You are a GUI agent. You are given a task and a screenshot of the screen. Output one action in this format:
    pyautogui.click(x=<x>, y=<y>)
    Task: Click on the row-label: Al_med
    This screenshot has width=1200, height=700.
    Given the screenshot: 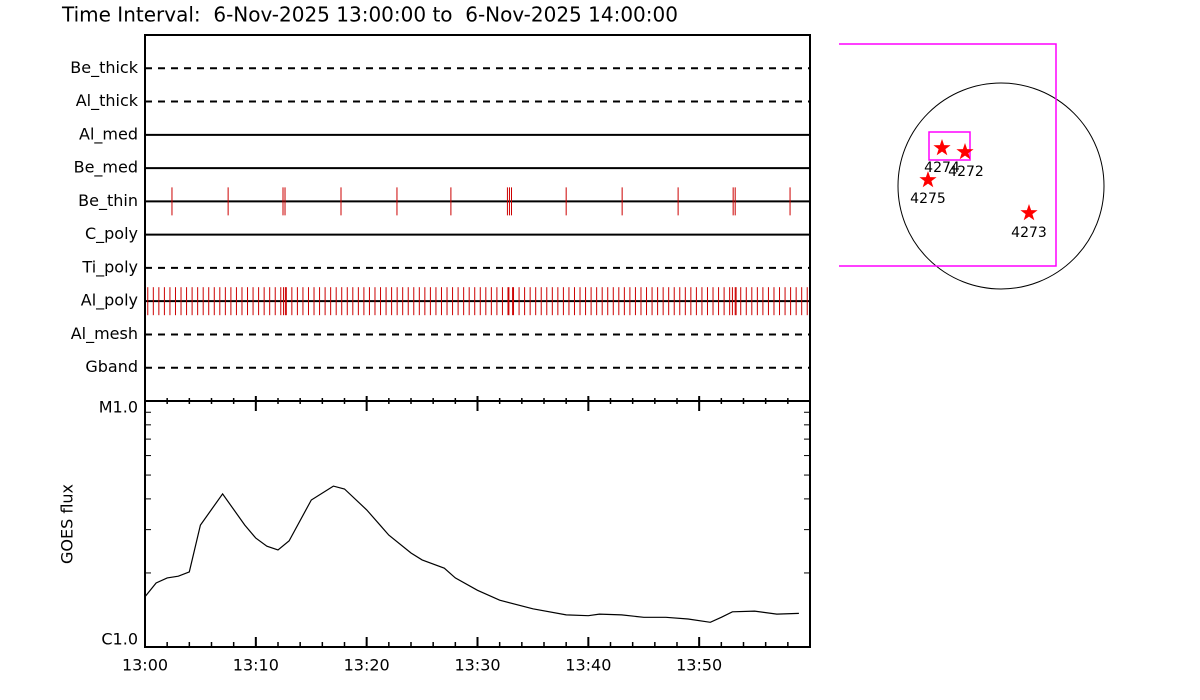 What is the action you would take?
    pyautogui.click(x=108, y=134)
    